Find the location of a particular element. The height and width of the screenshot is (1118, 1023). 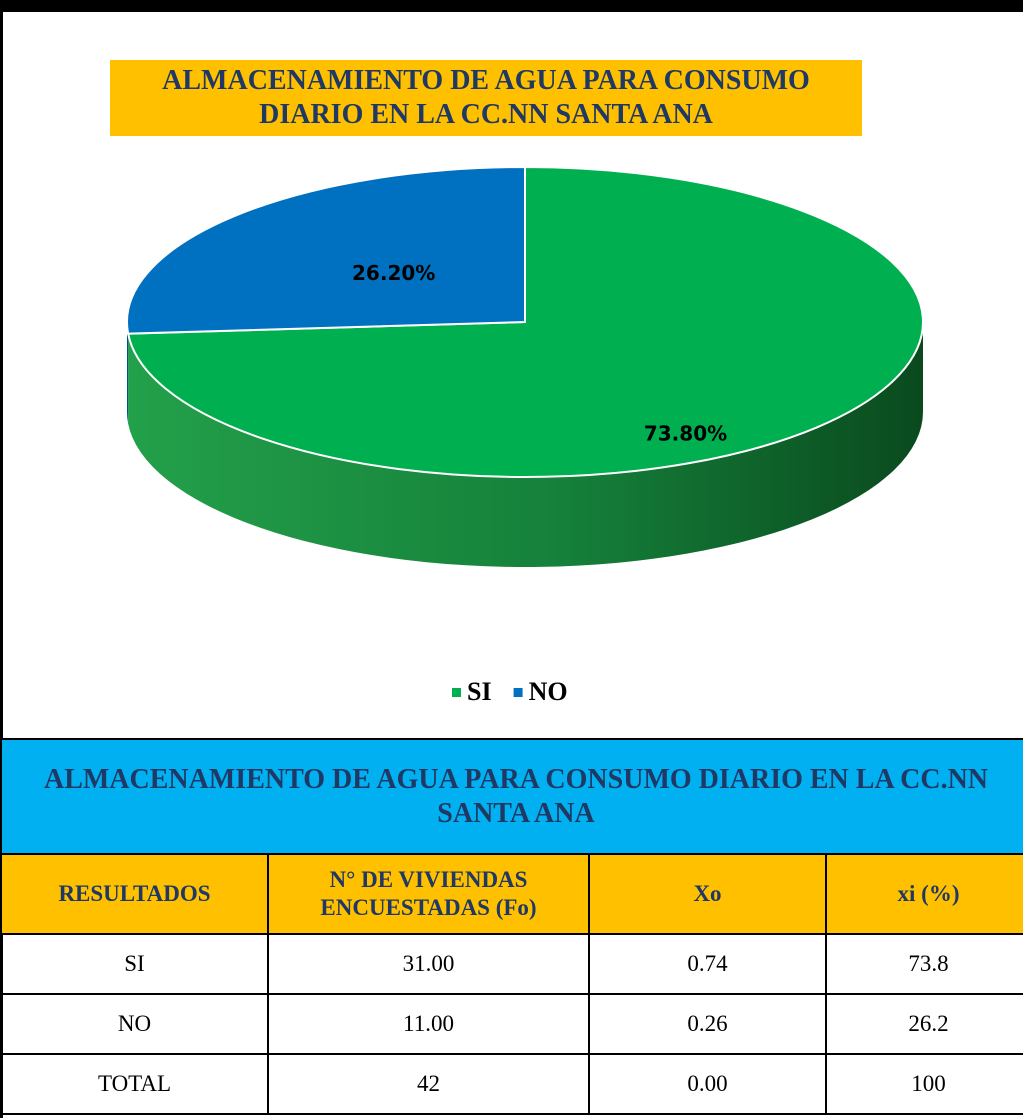

table-cell: 100 is located at coordinates (924, 1084).